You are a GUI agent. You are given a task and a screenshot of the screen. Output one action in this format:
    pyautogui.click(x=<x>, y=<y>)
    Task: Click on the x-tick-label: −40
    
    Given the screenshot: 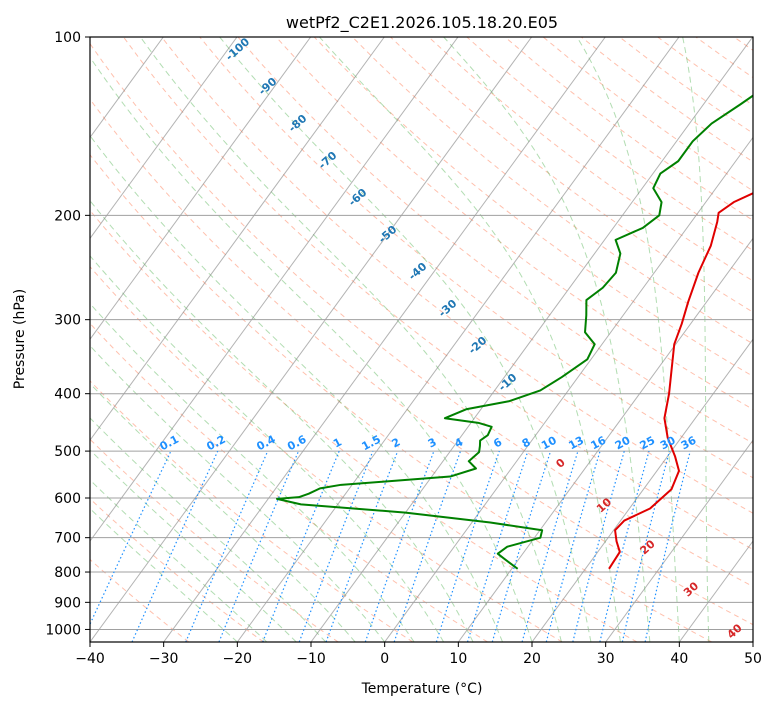 What is the action you would take?
    pyautogui.click(x=90, y=659)
    